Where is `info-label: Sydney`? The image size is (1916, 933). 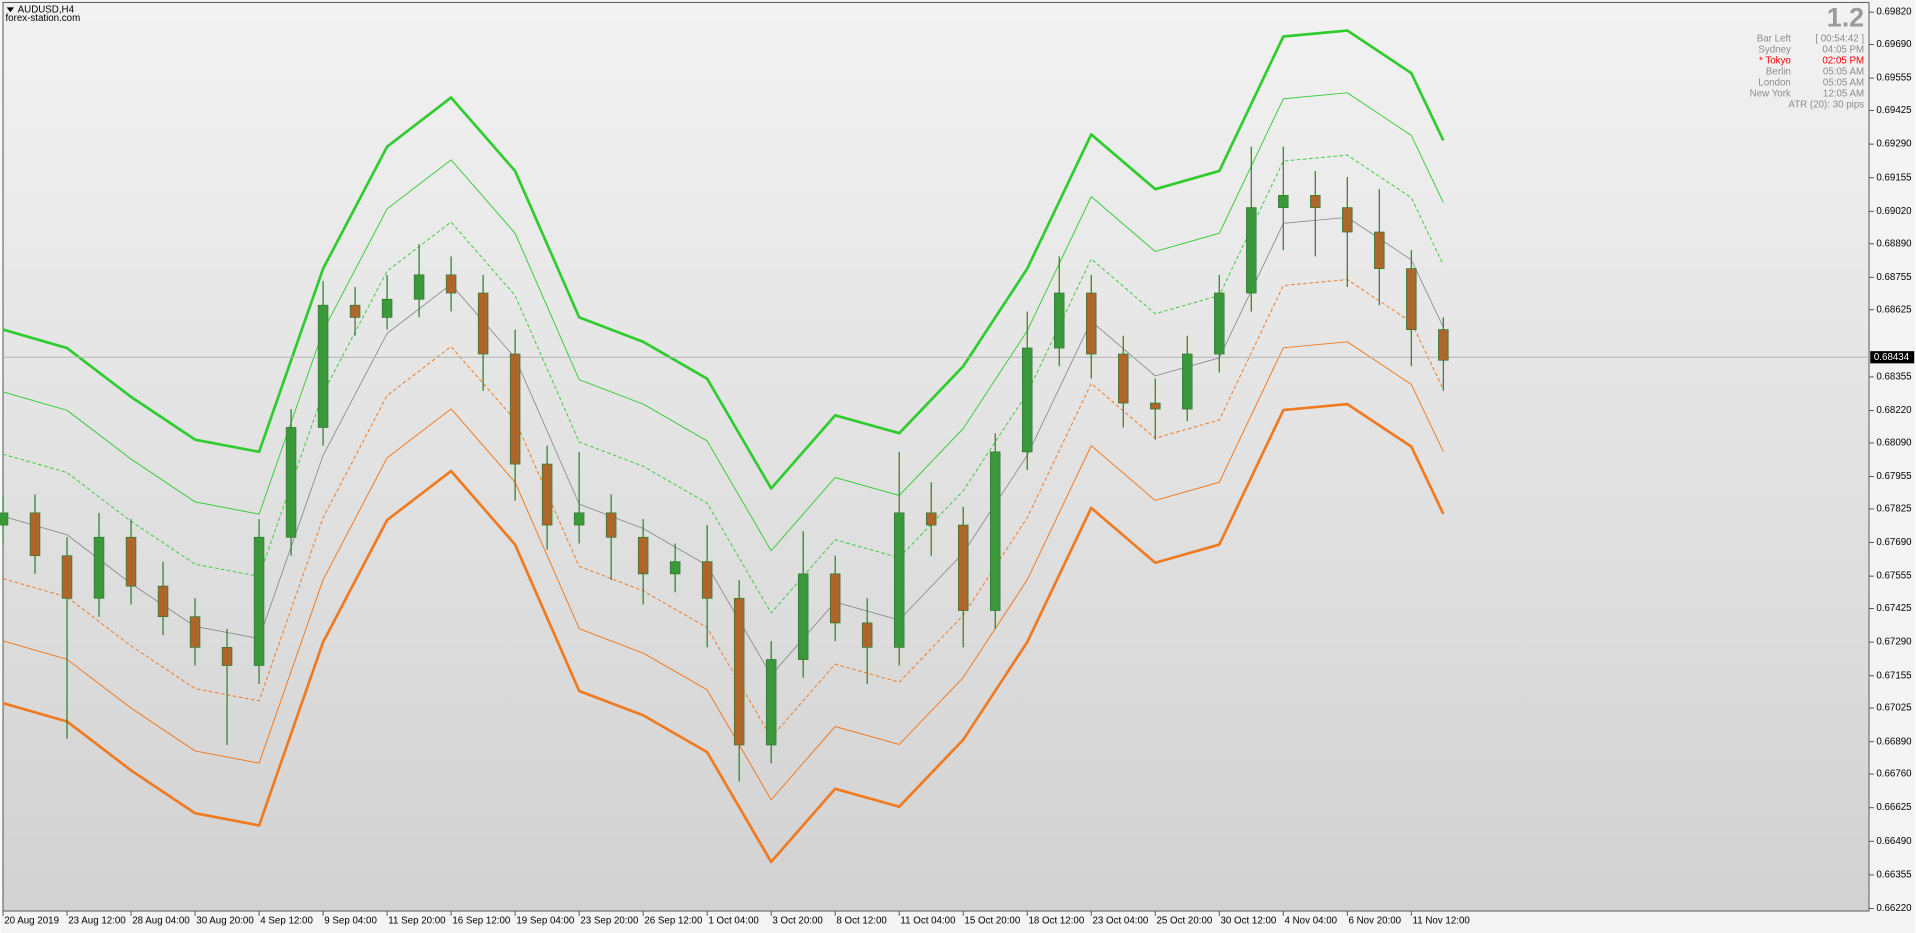 info-label: Sydney is located at coordinates (1774, 50).